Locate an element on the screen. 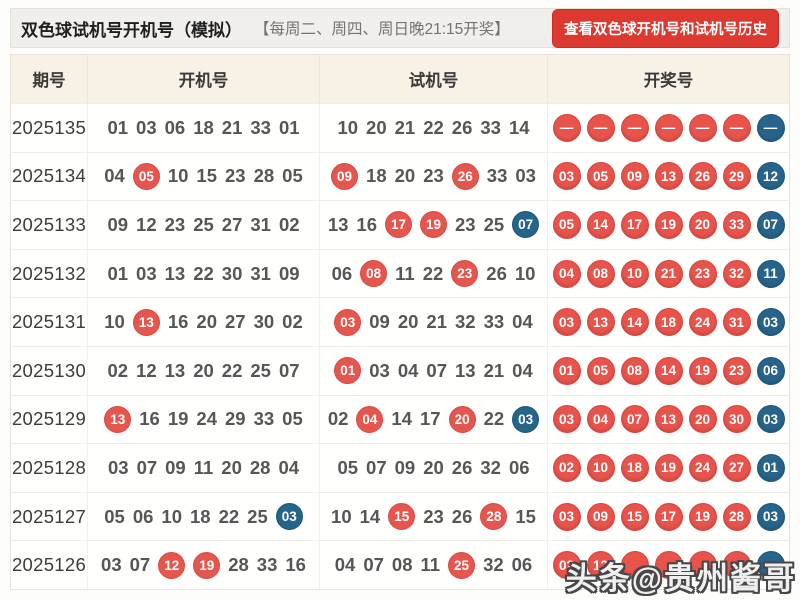 Image resolution: width=800 pixels, height=600 pixels. red-highlight-number: 25 is located at coordinates (462, 565).